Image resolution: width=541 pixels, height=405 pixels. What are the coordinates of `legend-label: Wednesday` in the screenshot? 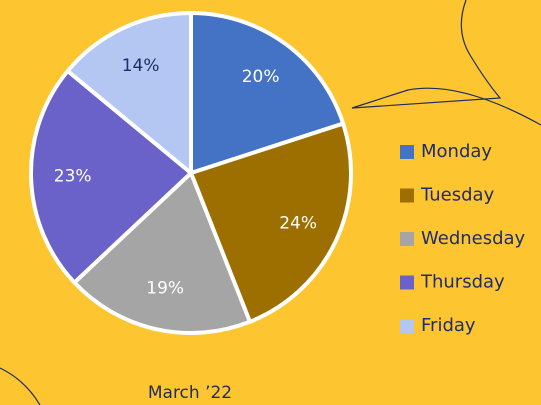 It's located at (473, 238).